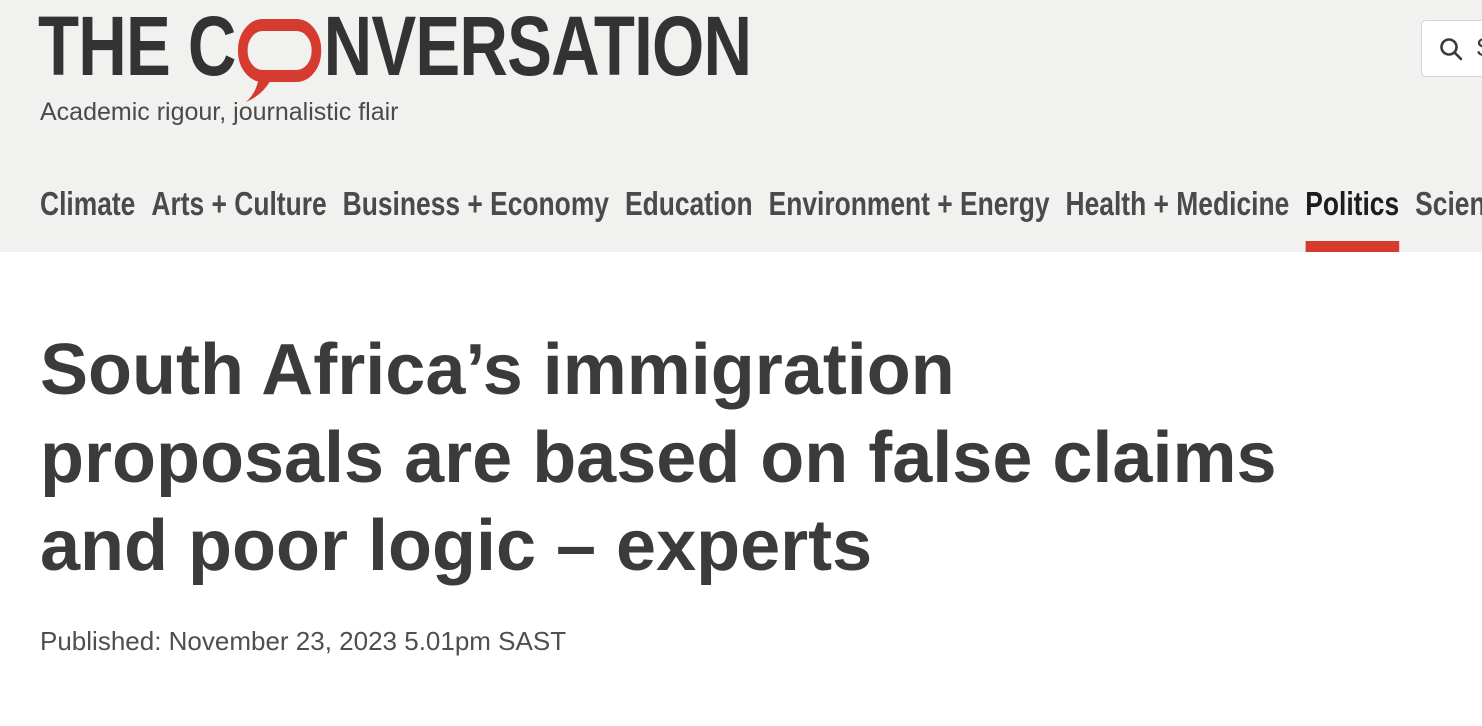 The image size is (1482, 726). What do you see at coordinates (456, 546) in the screenshot?
I see `headline-line: and poor logic – experts` at bounding box center [456, 546].